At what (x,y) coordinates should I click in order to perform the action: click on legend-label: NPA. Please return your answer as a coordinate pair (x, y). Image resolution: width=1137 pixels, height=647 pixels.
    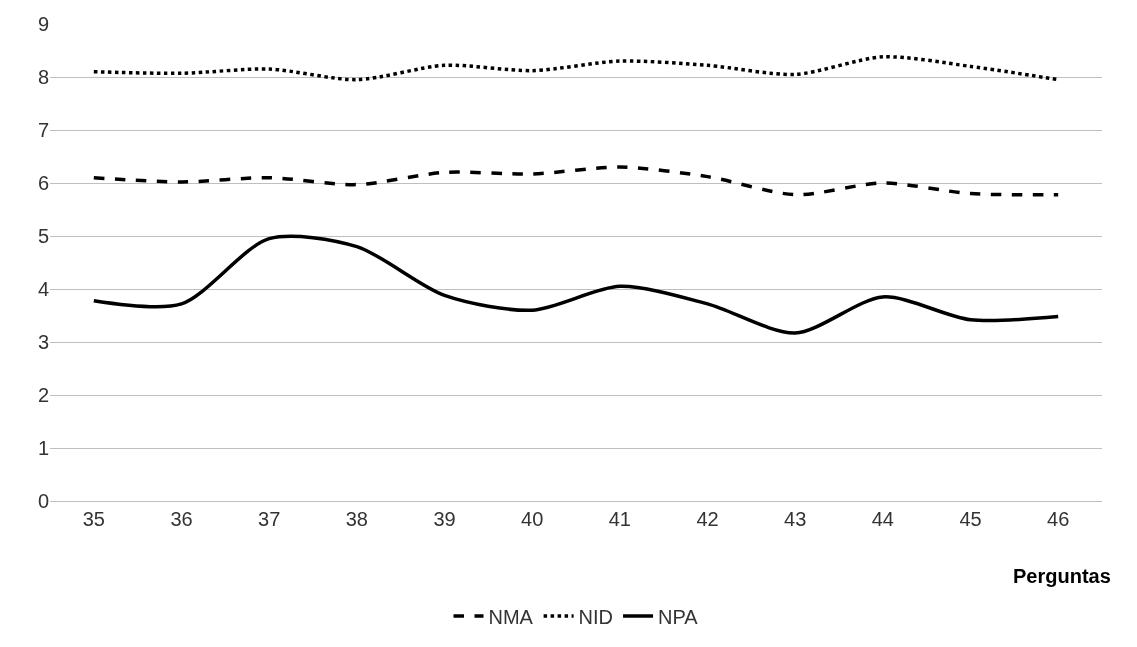
    Looking at the image, I should click on (678, 616).